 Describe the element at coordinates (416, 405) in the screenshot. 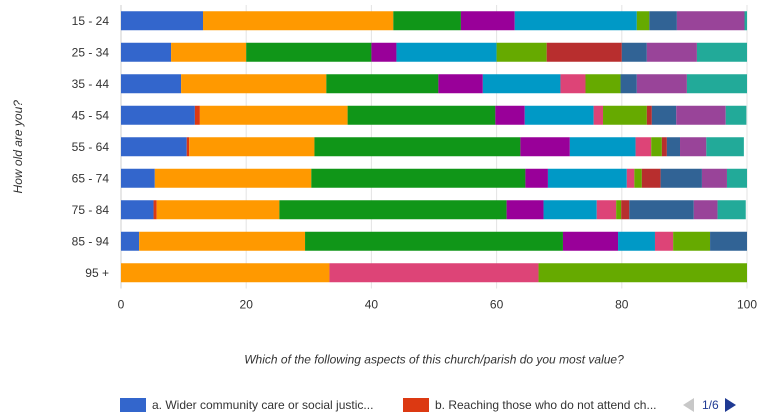

I see `legend-swatch-b` at that location.